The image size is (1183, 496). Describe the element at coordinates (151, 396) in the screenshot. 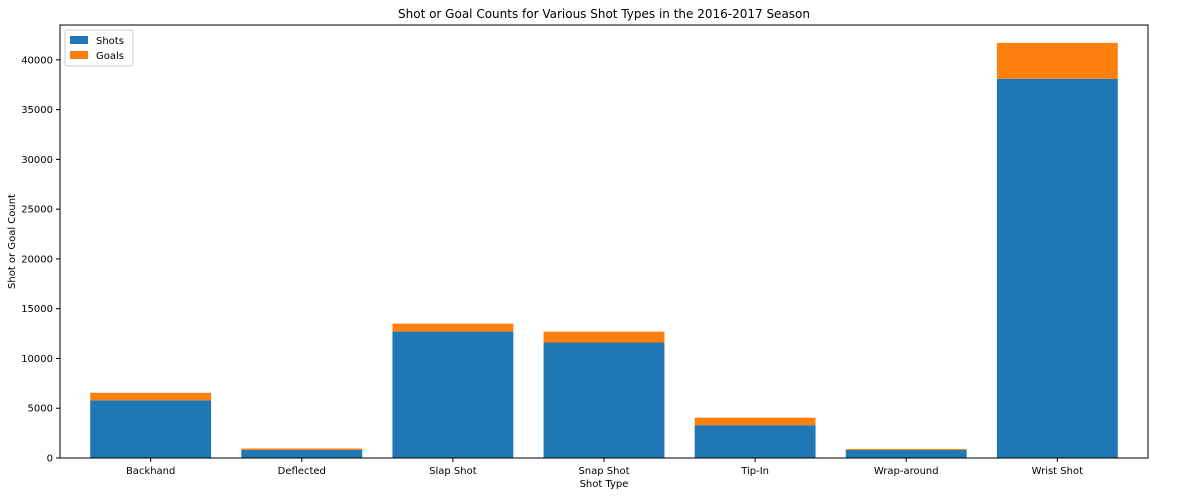

I see `bar-goals-backhand` at that location.